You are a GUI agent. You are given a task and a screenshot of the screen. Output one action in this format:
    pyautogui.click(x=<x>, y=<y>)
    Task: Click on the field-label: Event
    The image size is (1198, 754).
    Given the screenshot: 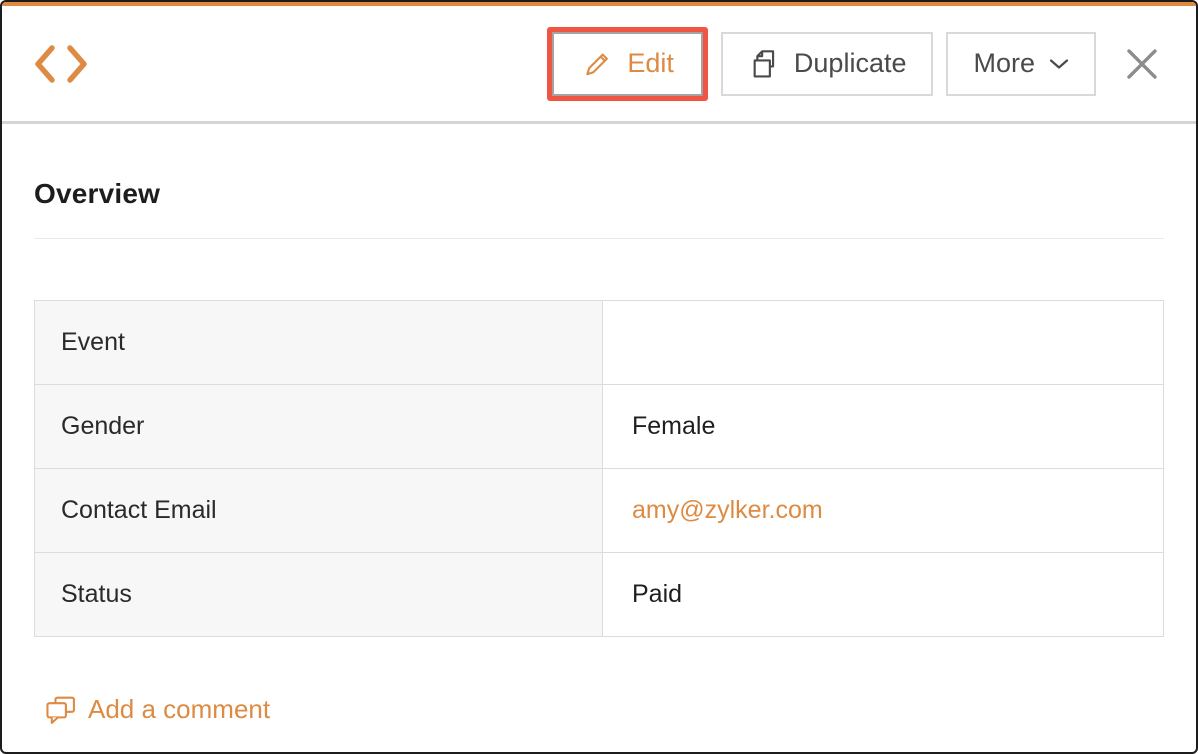 What is the action you would take?
    pyautogui.click(x=319, y=342)
    